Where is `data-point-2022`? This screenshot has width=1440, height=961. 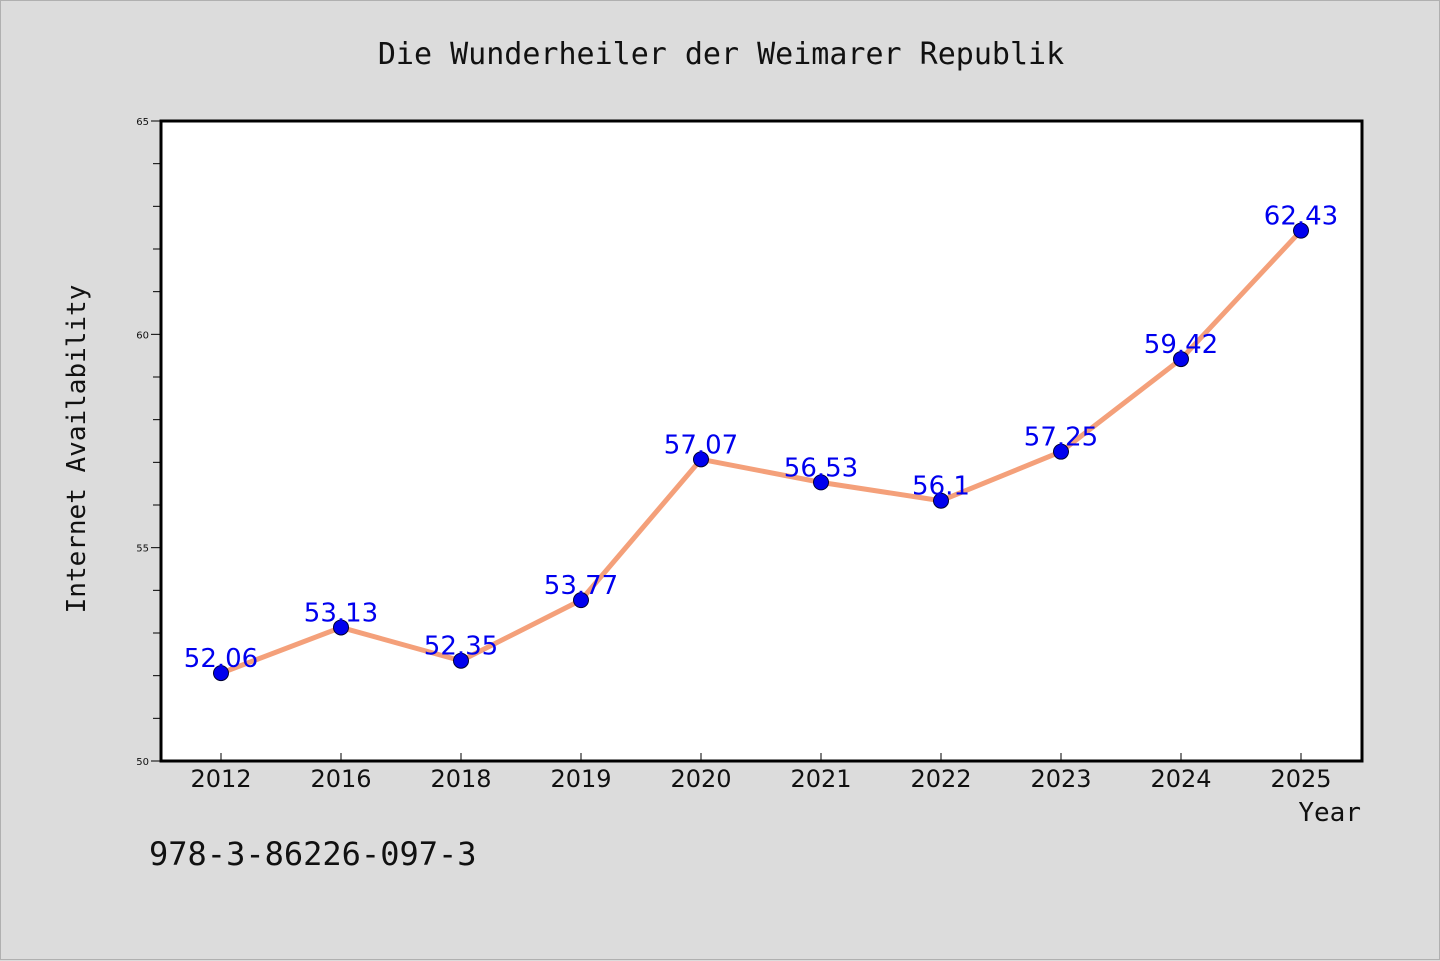
data-point-2022 is located at coordinates (941, 500).